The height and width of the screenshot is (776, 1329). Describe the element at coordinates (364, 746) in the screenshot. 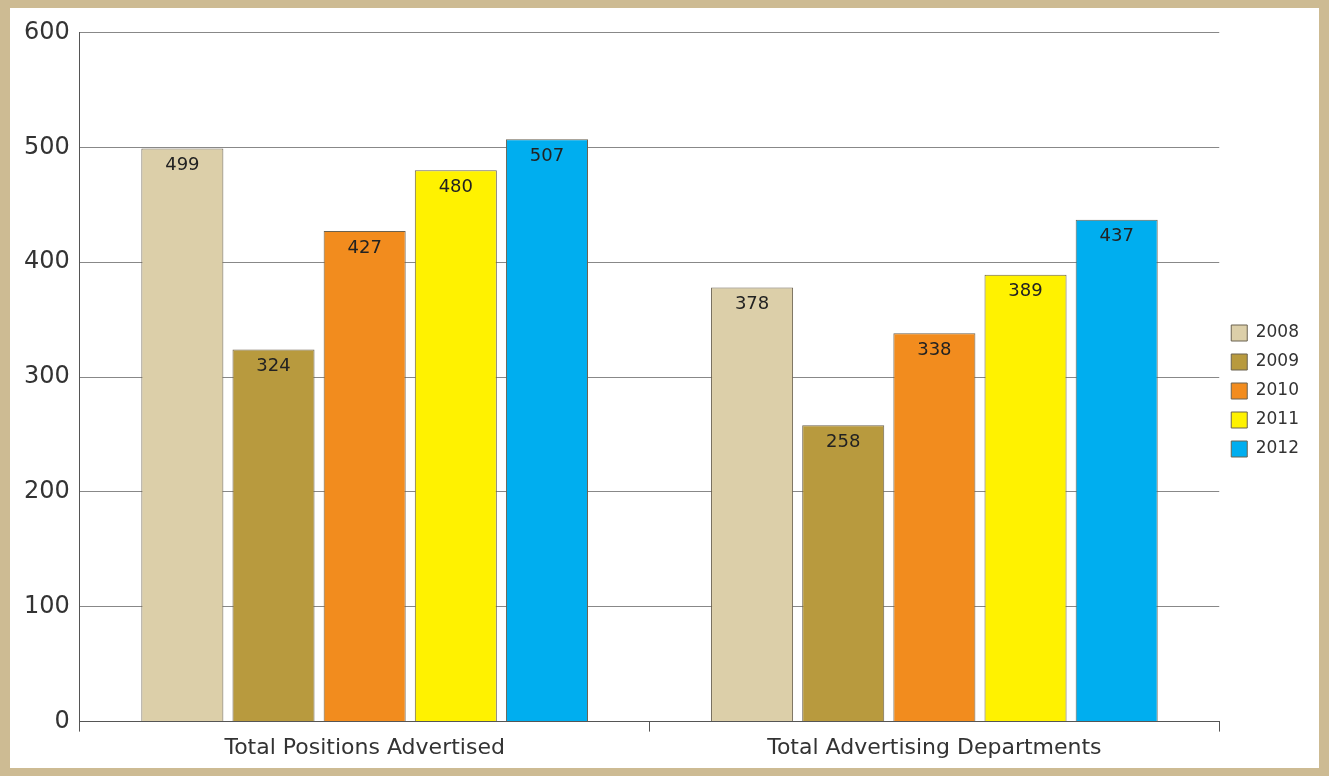

I see `x-tick-label: Total Positions Advertised` at that location.